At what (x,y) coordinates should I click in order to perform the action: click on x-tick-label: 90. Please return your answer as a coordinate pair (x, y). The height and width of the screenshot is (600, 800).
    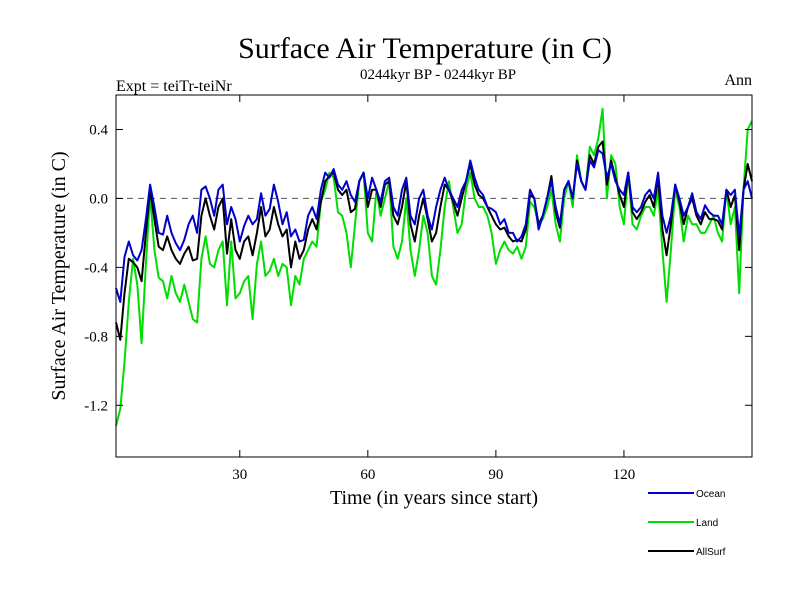
    Looking at the image, I should click on (495, 475).